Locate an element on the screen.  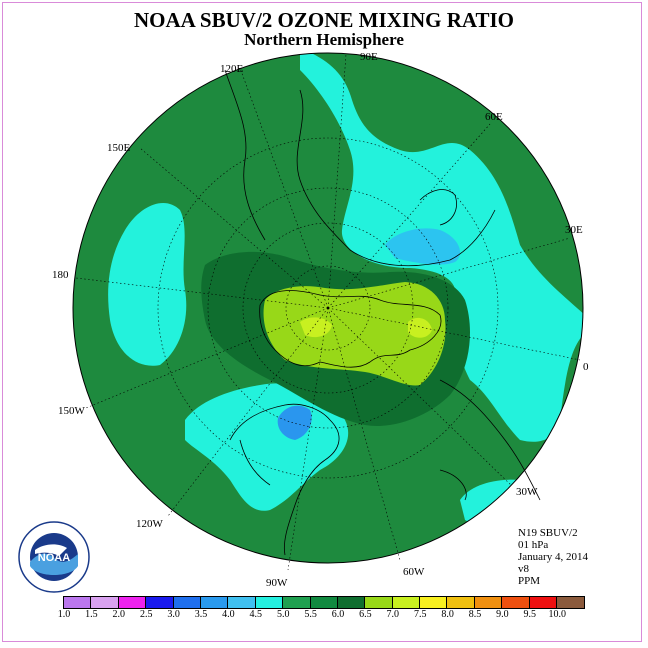
colorbar is located at coordinates (324, 602).